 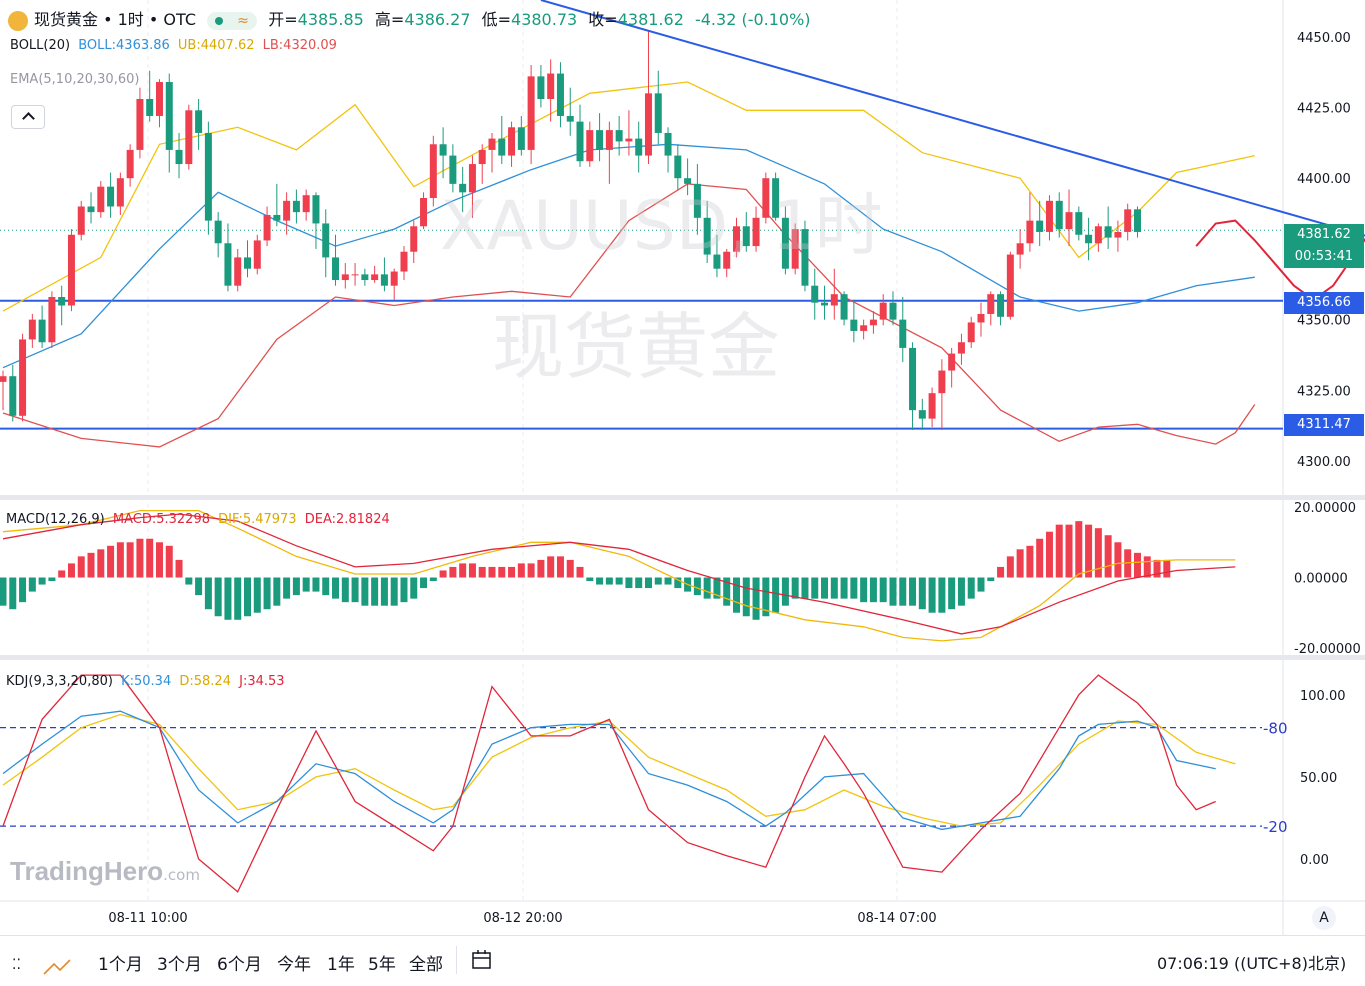 I want to click on range-3m: 3个月, so click(x=179, y=965).